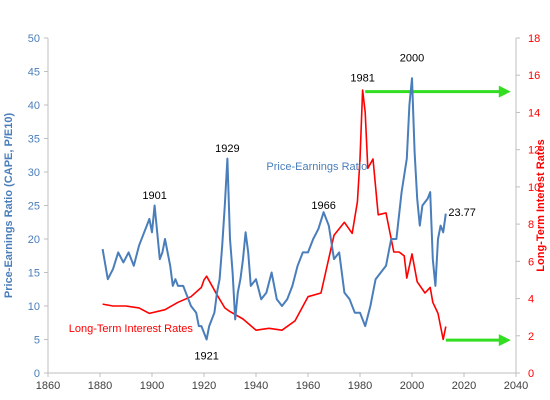  What do you see at coordinates (9, 206) in the screenshot?
I see `y-axis-title: Price-Earnings Ratio (CAPE, P/E10)` at bounding box center [9, 206].